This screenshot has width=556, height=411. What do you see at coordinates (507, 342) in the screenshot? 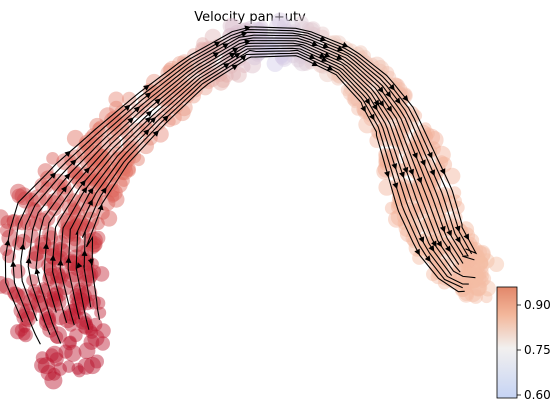
I see `colorbar-gradient` at bounding box center [507, 342].